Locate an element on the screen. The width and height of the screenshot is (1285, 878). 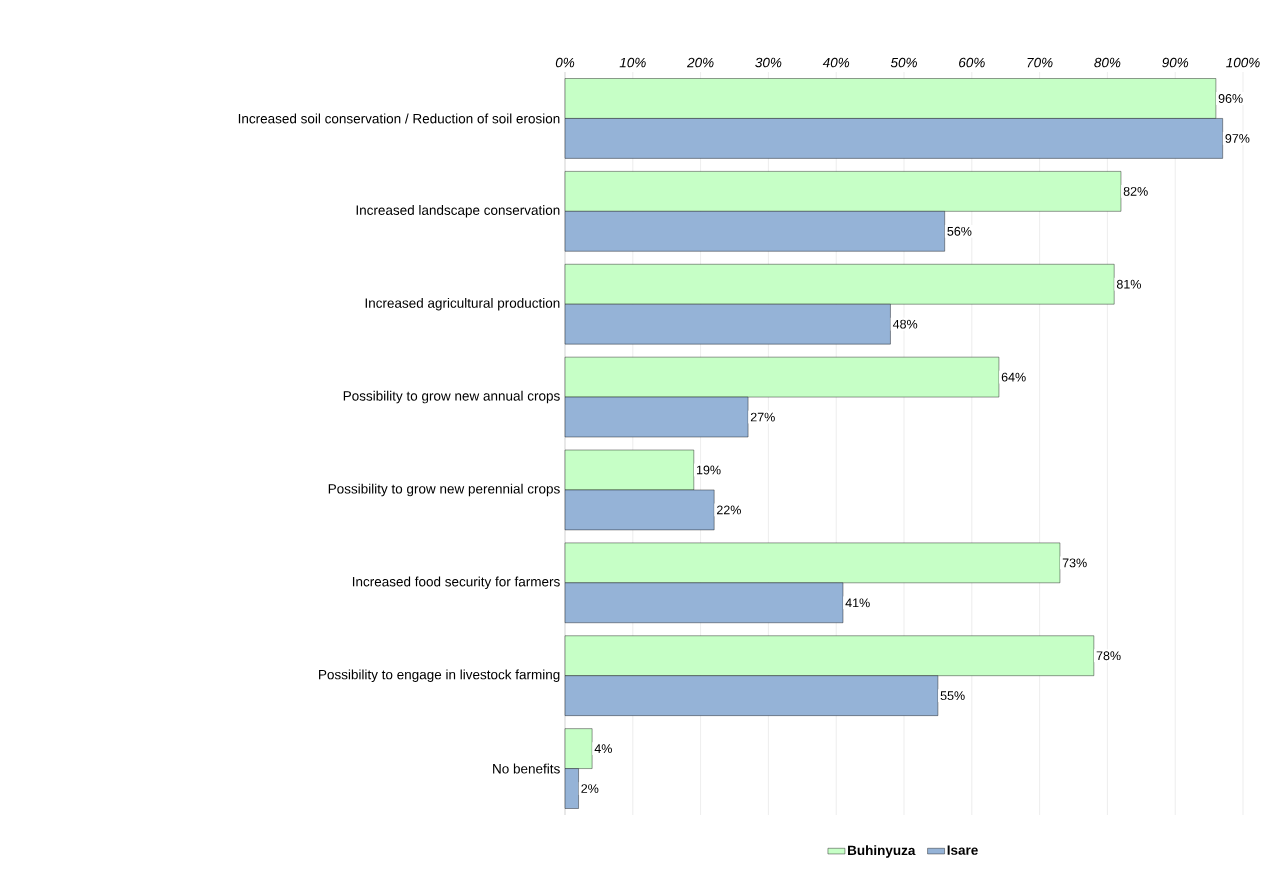
y-tick-label: Possibility to grow new annual crops is located at coordinates (451, 397).